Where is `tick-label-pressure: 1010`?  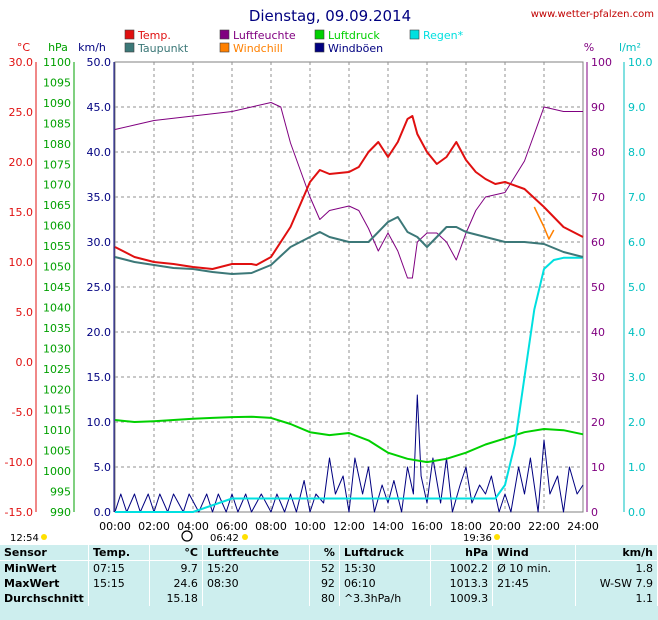 tick-label-pressure: 1010 is located at coordinates (57, 430).